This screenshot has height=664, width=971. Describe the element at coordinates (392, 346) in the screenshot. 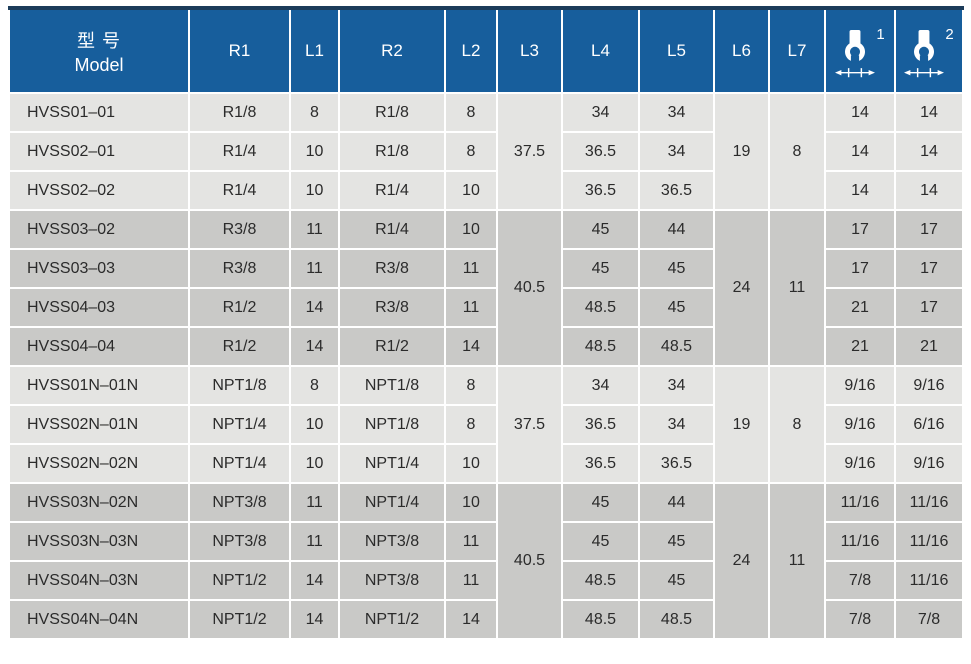

I see `cell-r2: R1/2` at that location.